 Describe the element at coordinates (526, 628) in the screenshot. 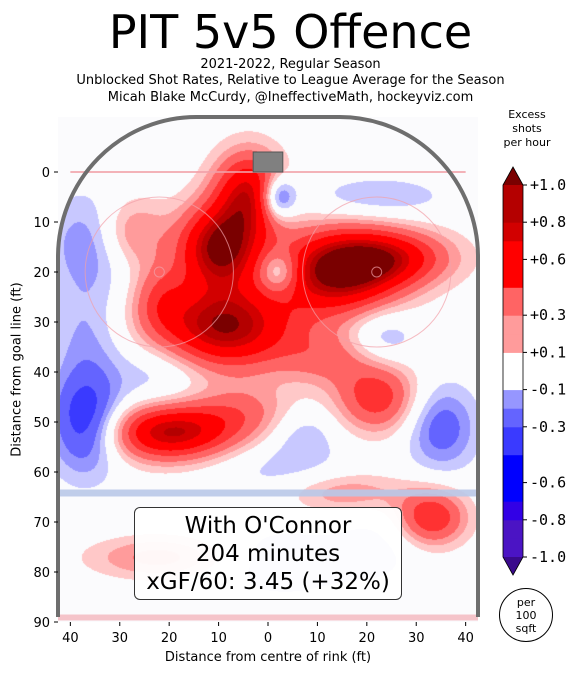

I see `unit-line: sqft` at that location.